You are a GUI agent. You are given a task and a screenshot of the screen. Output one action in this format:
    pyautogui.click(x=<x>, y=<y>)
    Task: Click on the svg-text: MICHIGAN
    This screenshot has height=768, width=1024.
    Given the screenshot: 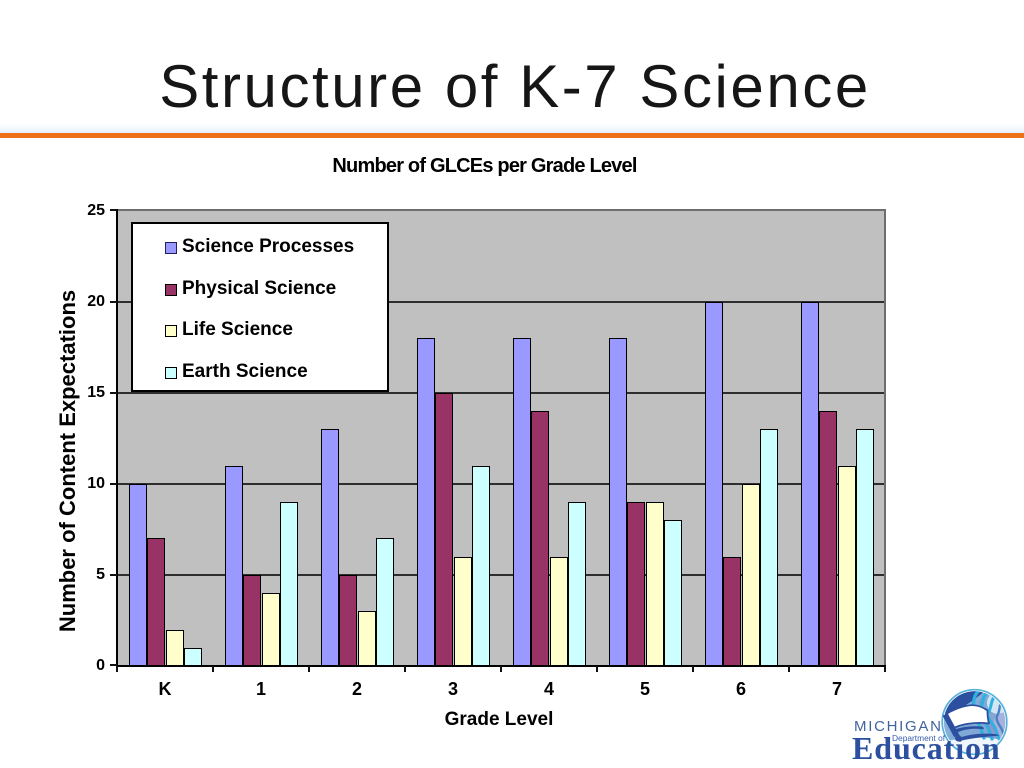 What is the action you would take?
    pyautogui.click(x=898, y=726)
    